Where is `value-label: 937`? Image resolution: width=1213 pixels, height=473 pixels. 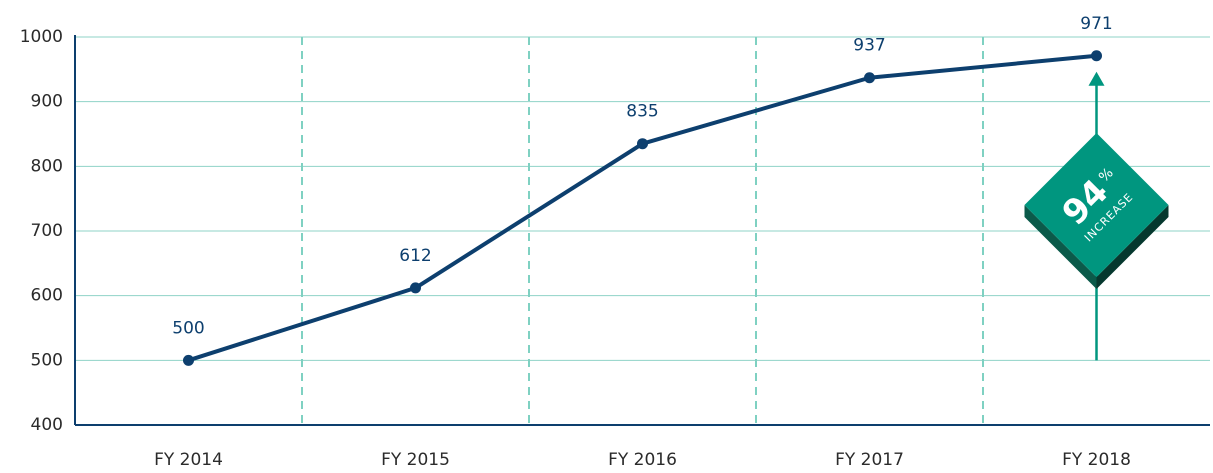 value-label: 937 is located at coordinates (869, 46).